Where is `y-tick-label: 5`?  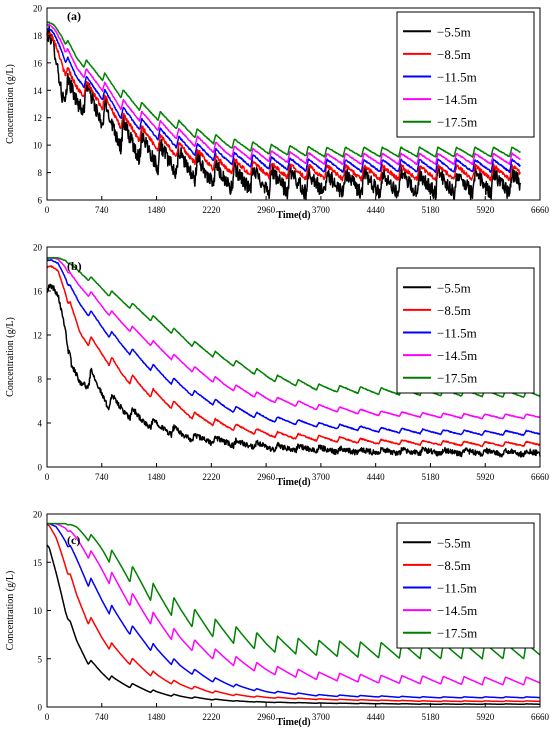
y-tick-label: 5 is located at coordinates (40, 659).